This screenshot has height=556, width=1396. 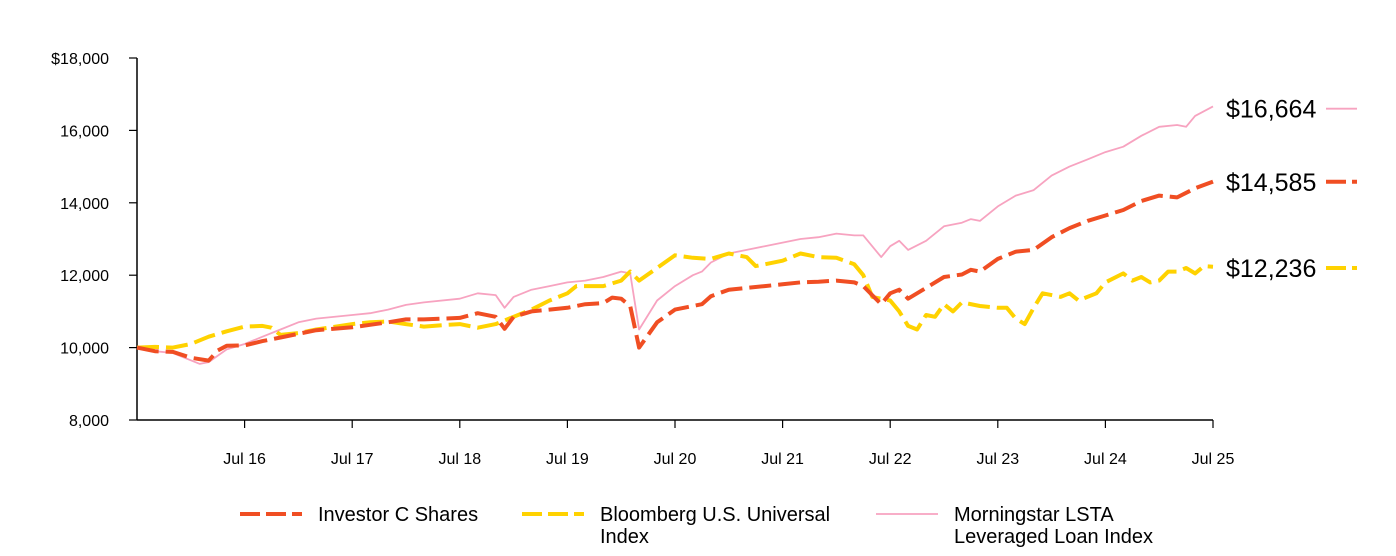 I want to click on end-labels: $16,664 $14,585 $12,236, so click(x=1291, y=189).